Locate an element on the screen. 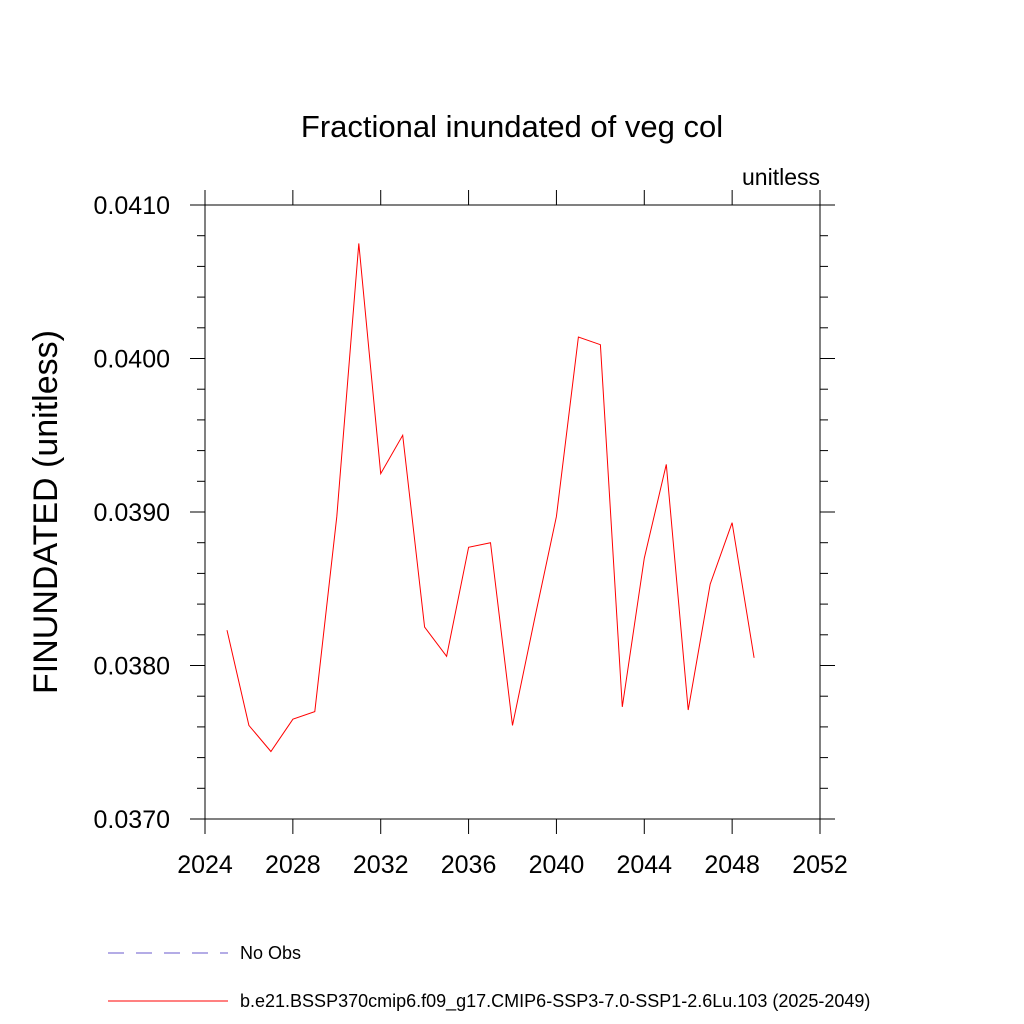 The height and width of the screenshot is (1024, 1024). y-tick-label: 0.0370 is located at coordinates (132, 820).